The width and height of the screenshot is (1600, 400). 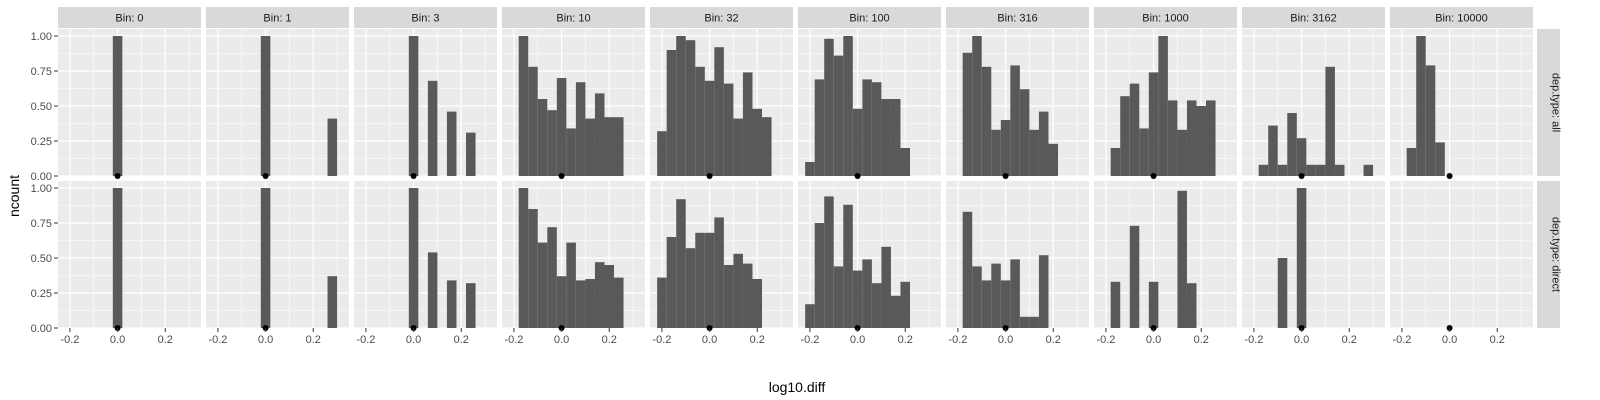 I want to click on panel-r1-c4, so click(x=721, y=256).